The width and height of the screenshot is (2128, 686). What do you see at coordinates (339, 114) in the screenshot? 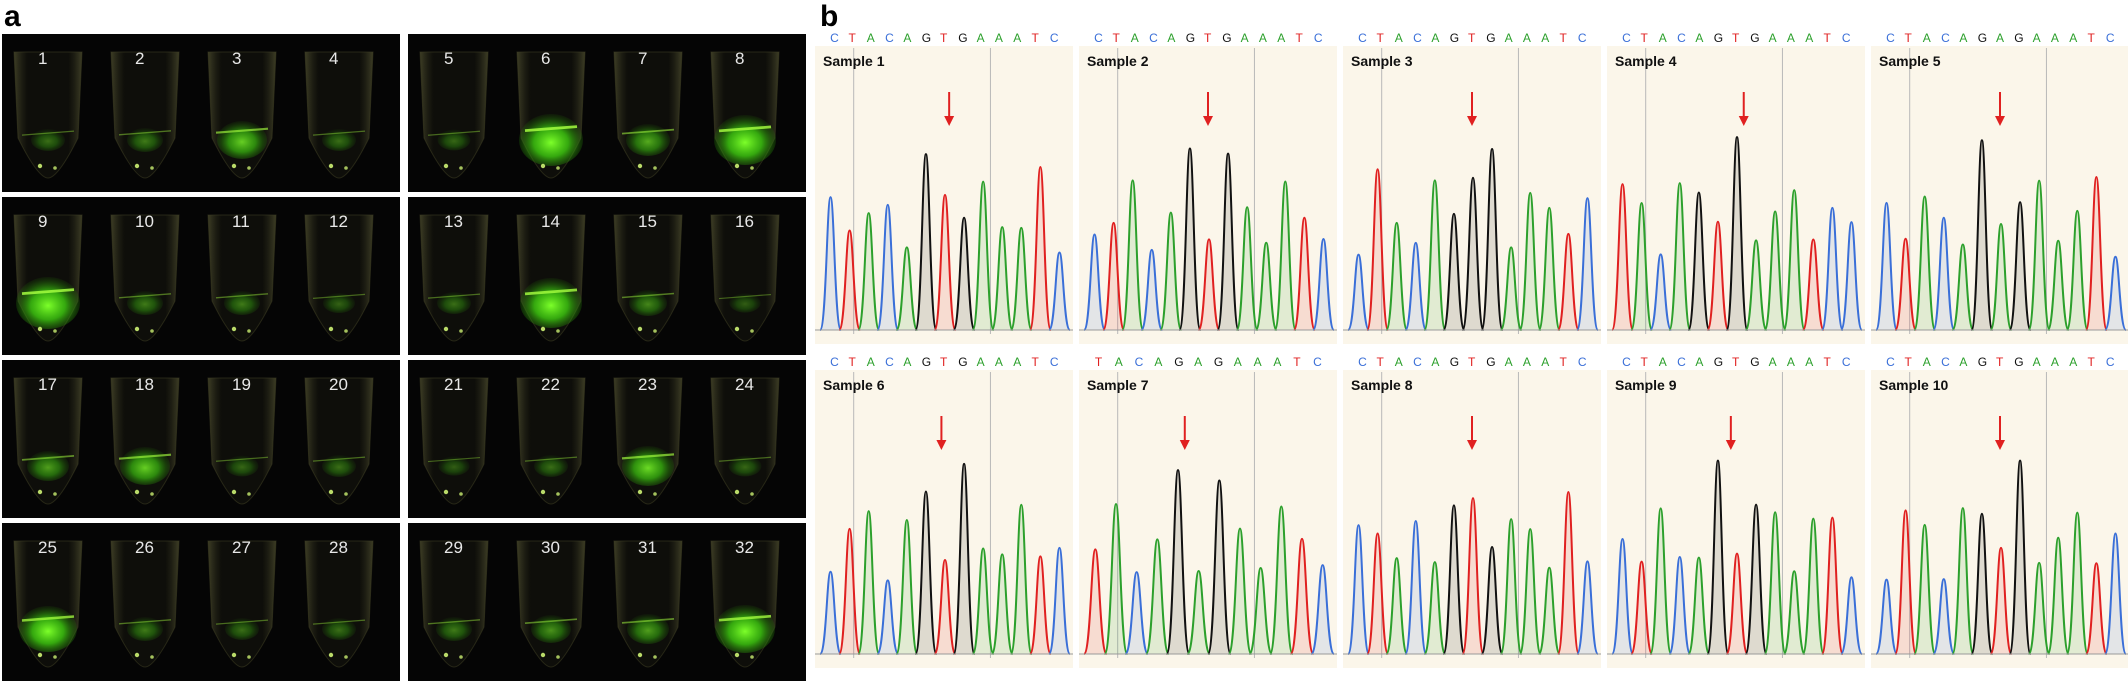
I see `tube: 4` at bounding box center [339, 114].